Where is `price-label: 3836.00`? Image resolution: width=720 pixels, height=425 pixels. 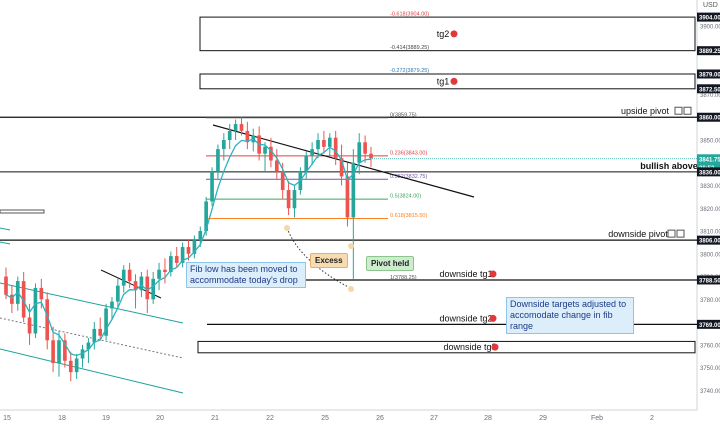 price-label: 3836.00 is located at coordinates (709, 173).